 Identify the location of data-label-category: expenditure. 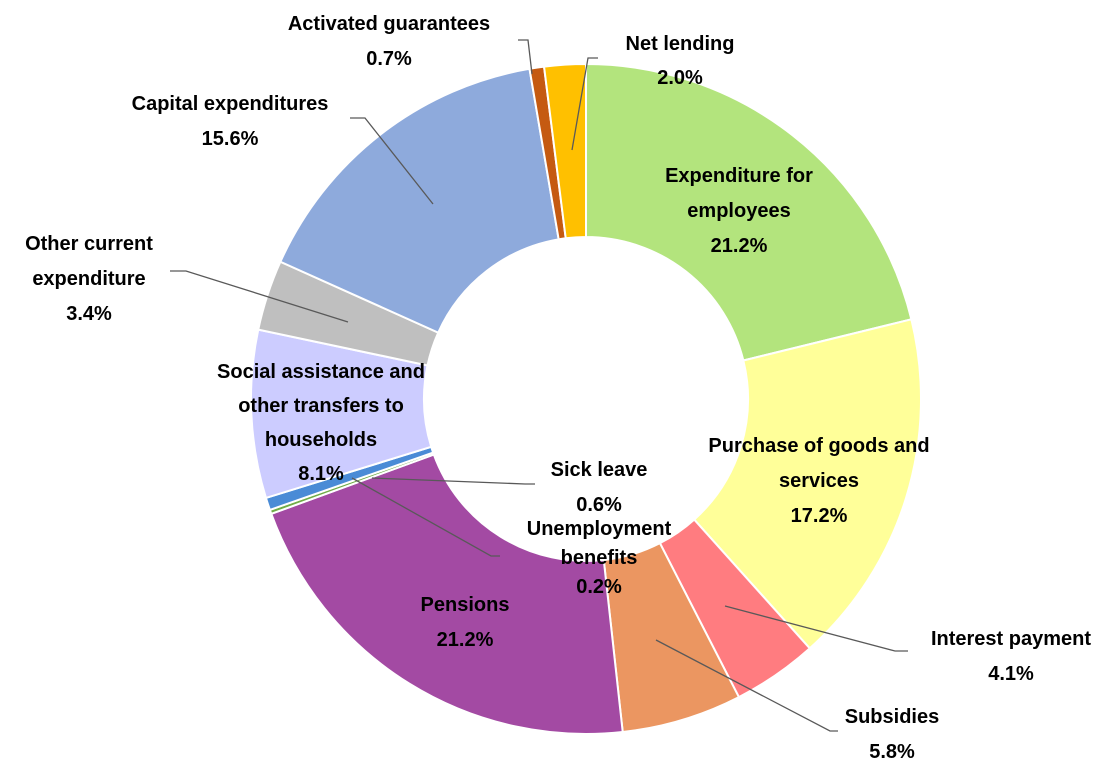
(88, 279).